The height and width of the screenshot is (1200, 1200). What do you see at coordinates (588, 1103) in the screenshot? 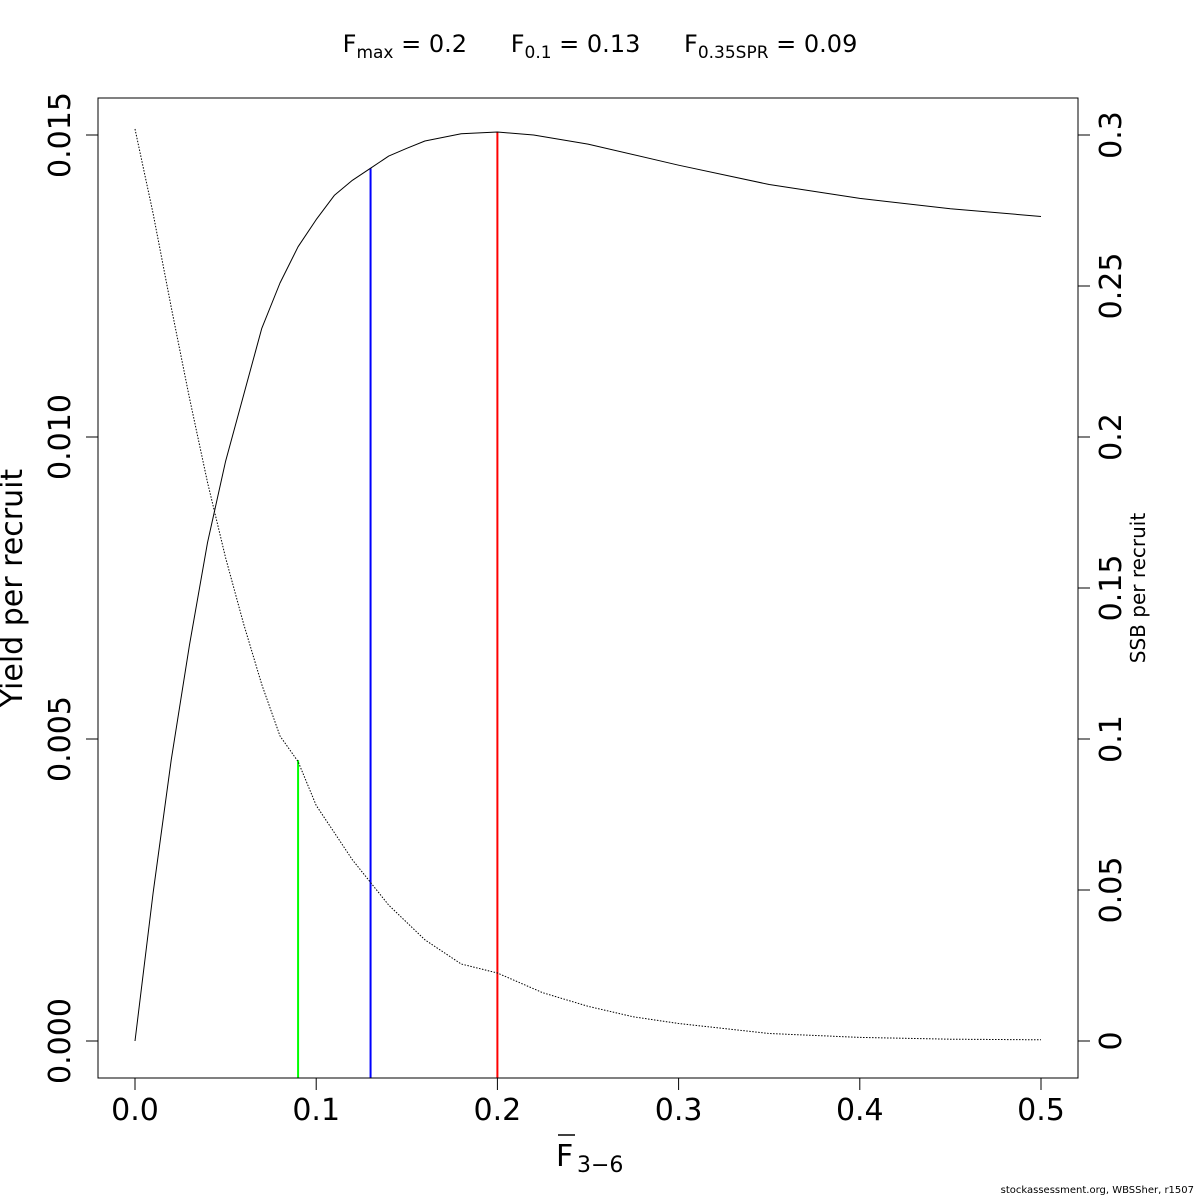
I see `x-axis: 0.0 0.1 0.2 0.3 0.4 0.5` at bounding box center [588, 1103].